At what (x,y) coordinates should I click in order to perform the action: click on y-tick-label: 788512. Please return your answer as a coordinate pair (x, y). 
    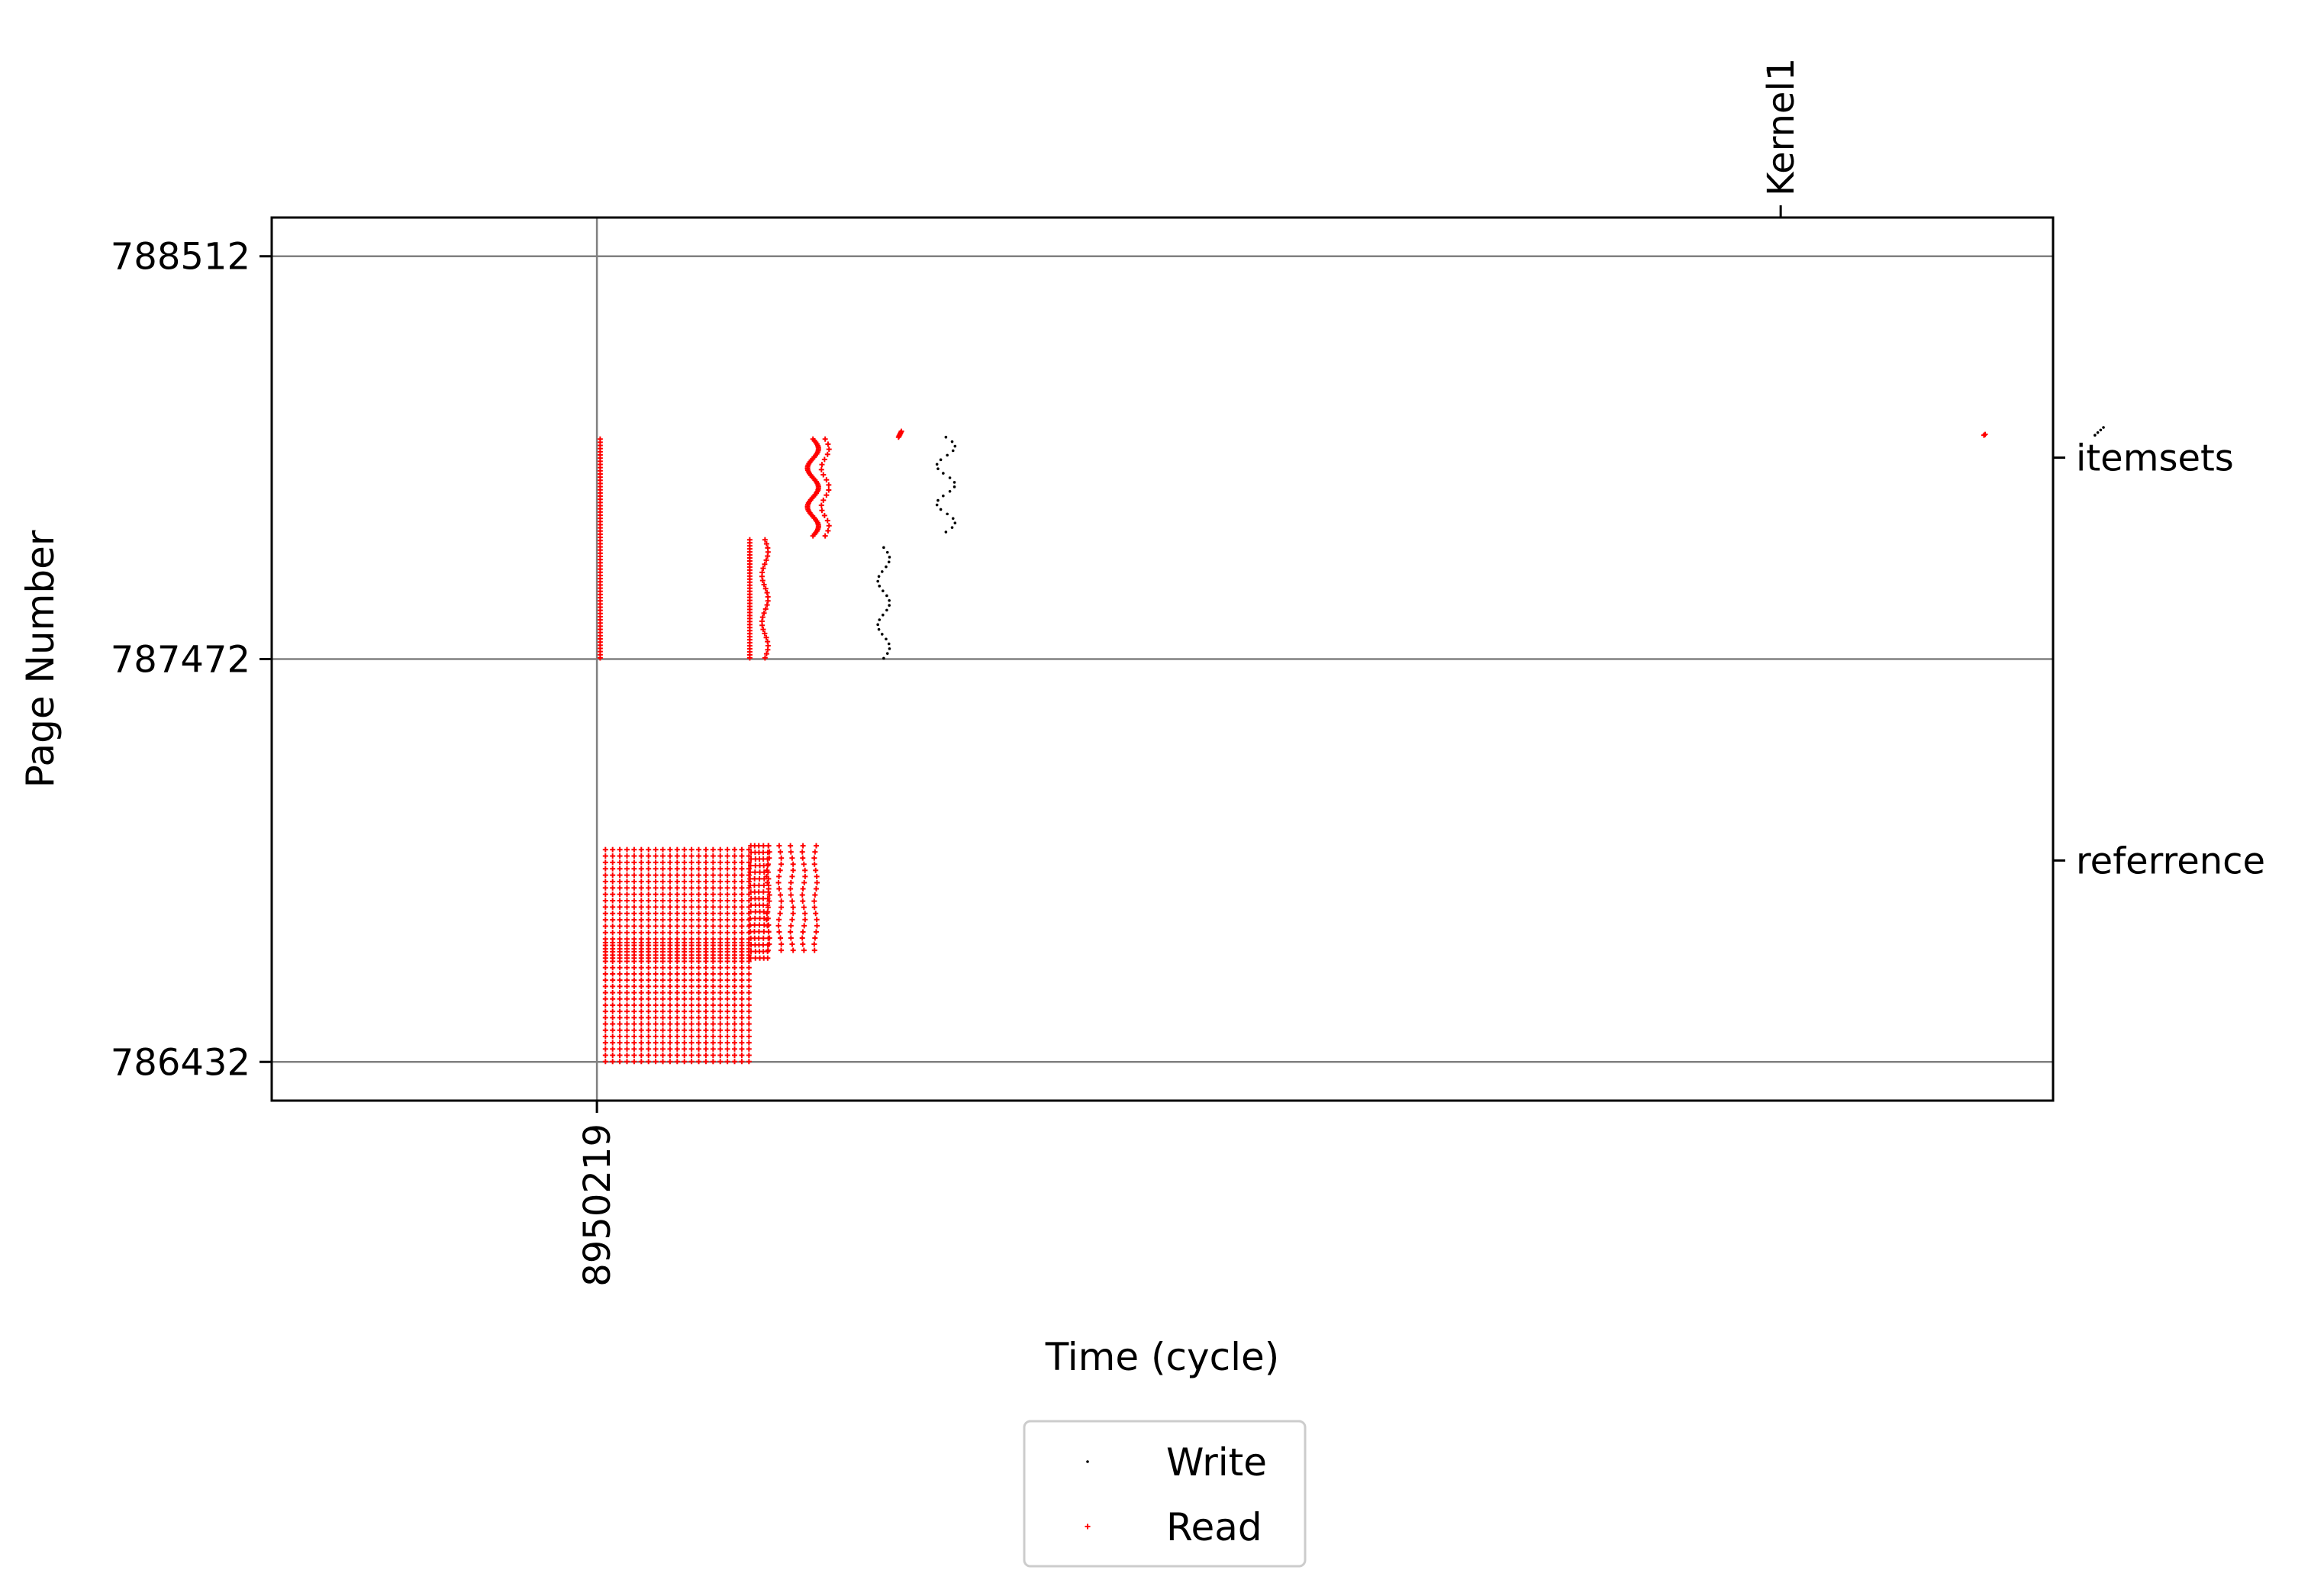
    Looking at the image, I should click on (181, 257).